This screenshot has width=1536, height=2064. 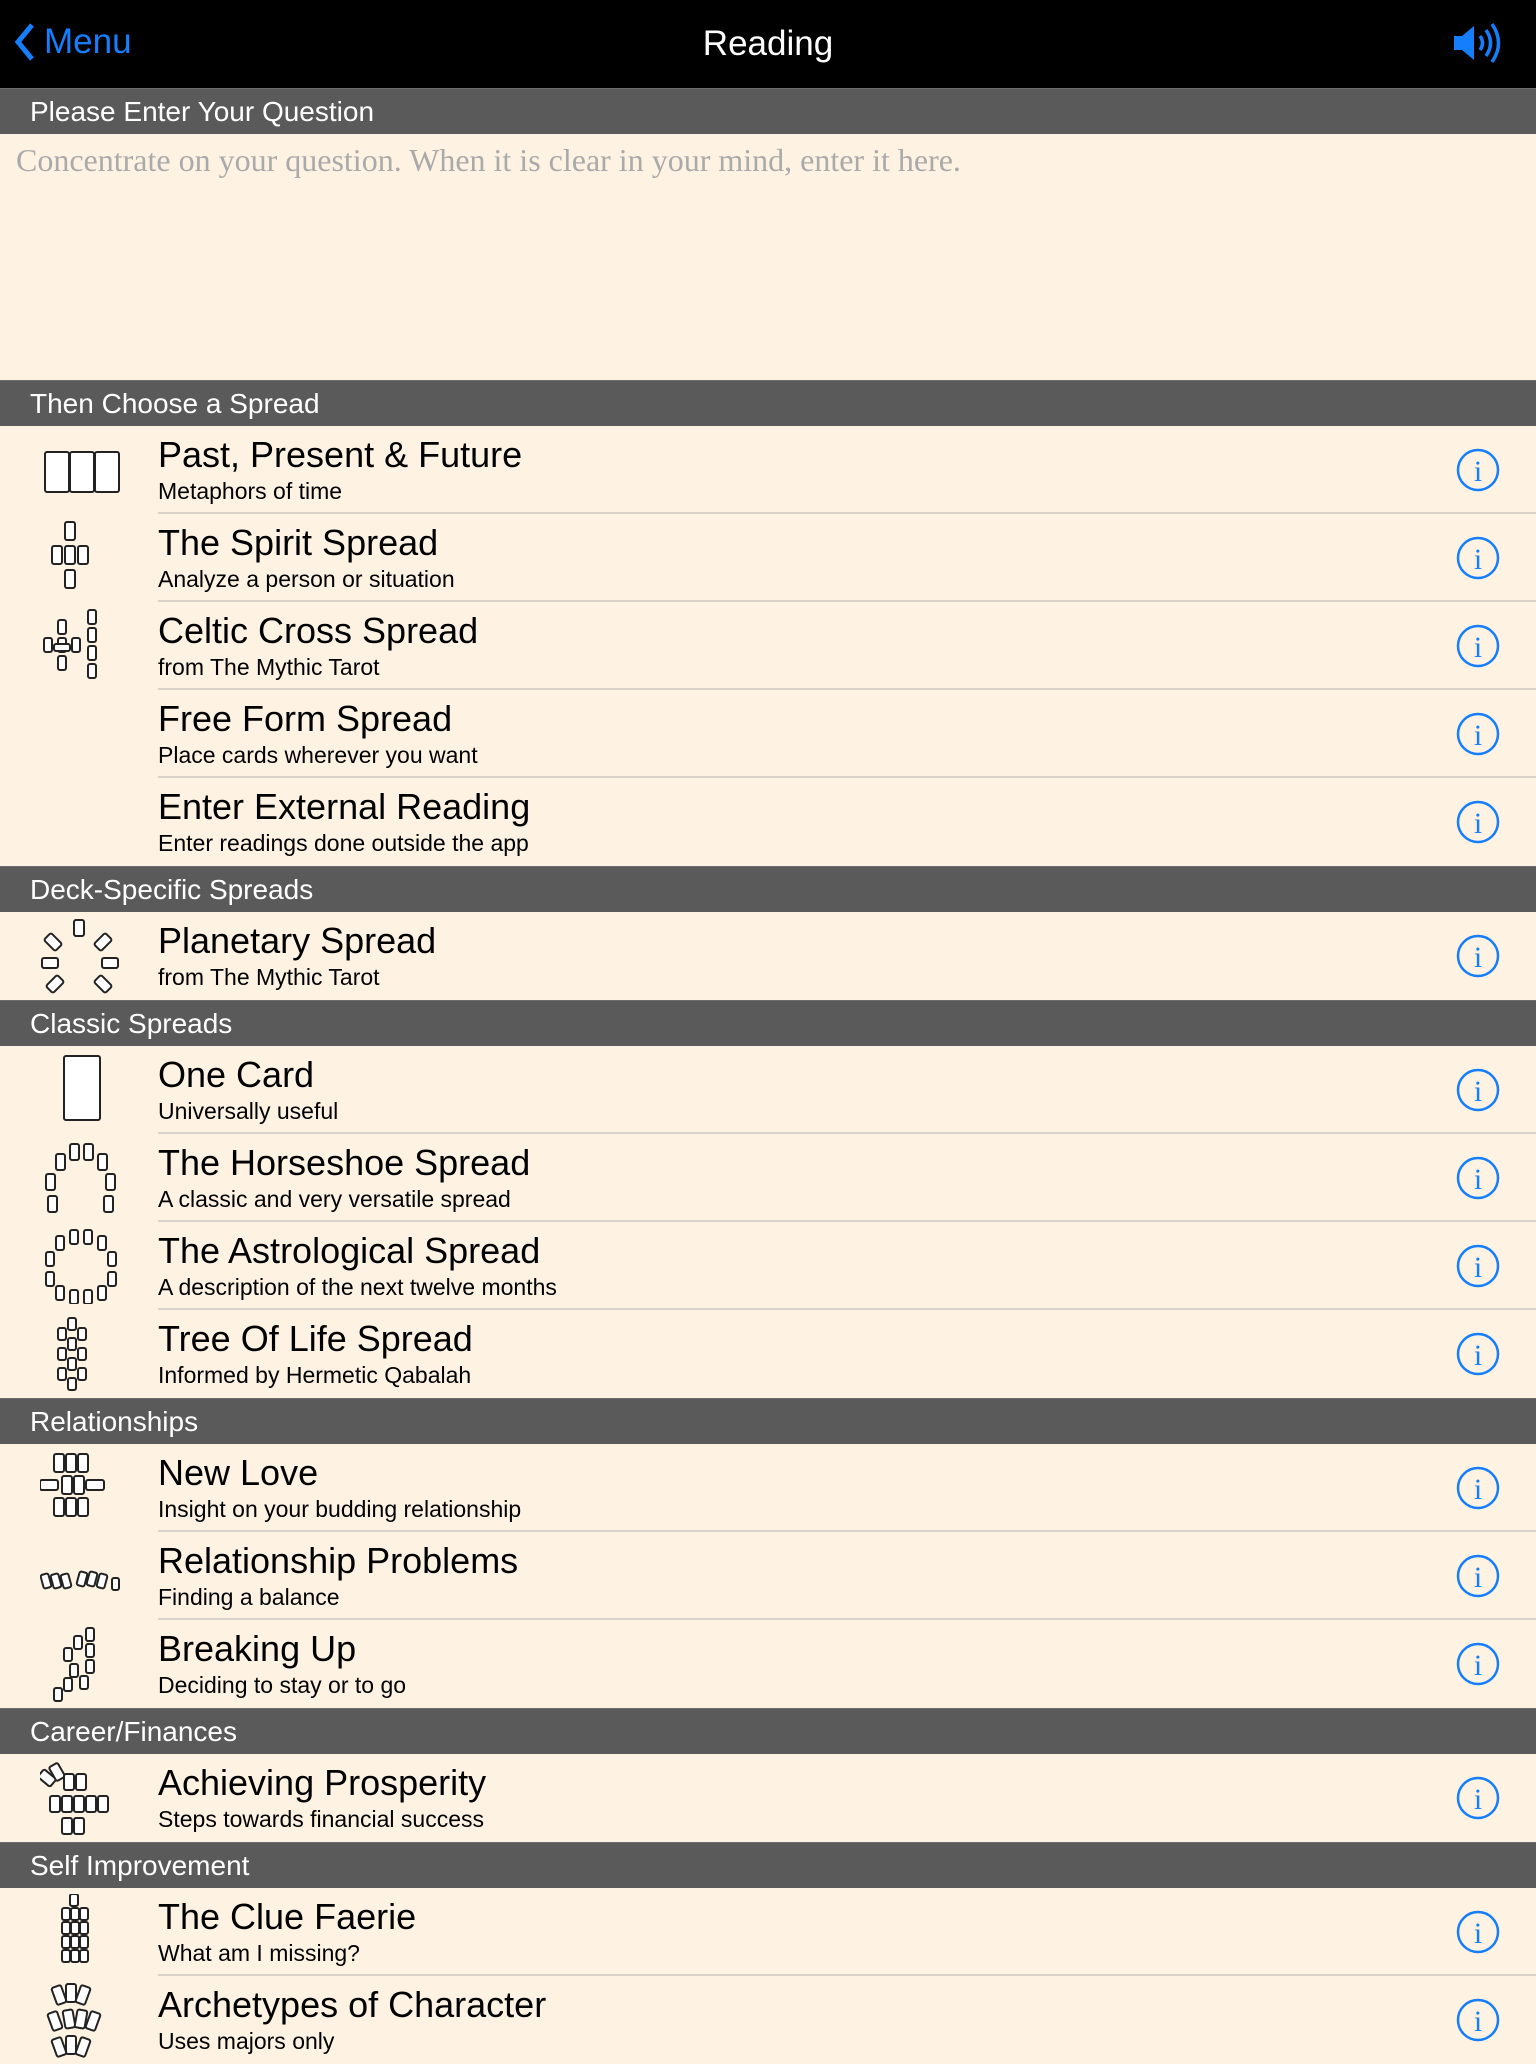 I want to click on new-love-spread-icon, so click(x=72, y=1485).